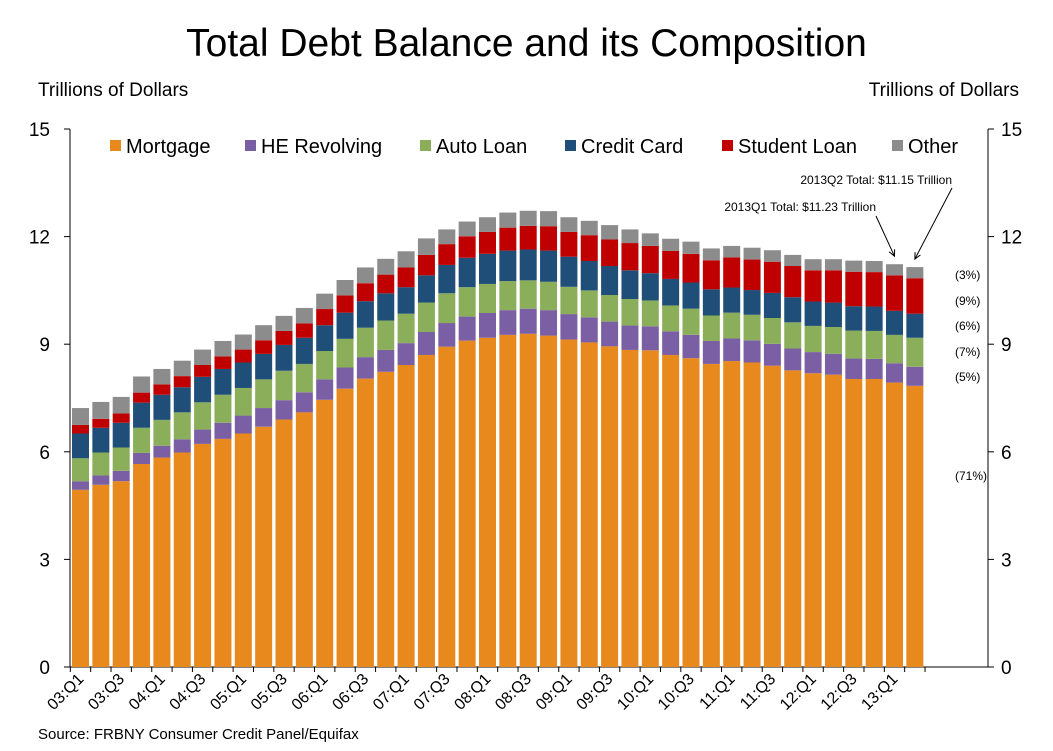 This screenshot has width=1053, height=751. What do you see at coordinates (321, 147) in the screenshot?
I see `legend-label-he-revolving: HE Revolving` at bounding box center [321, 147].